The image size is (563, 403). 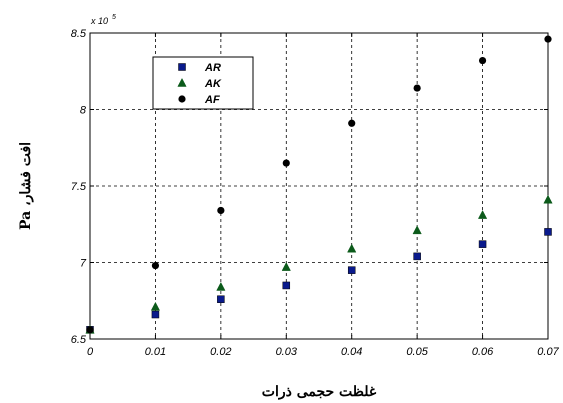 I want to click on x-tick-label: 0, so click(x=90, y=352).